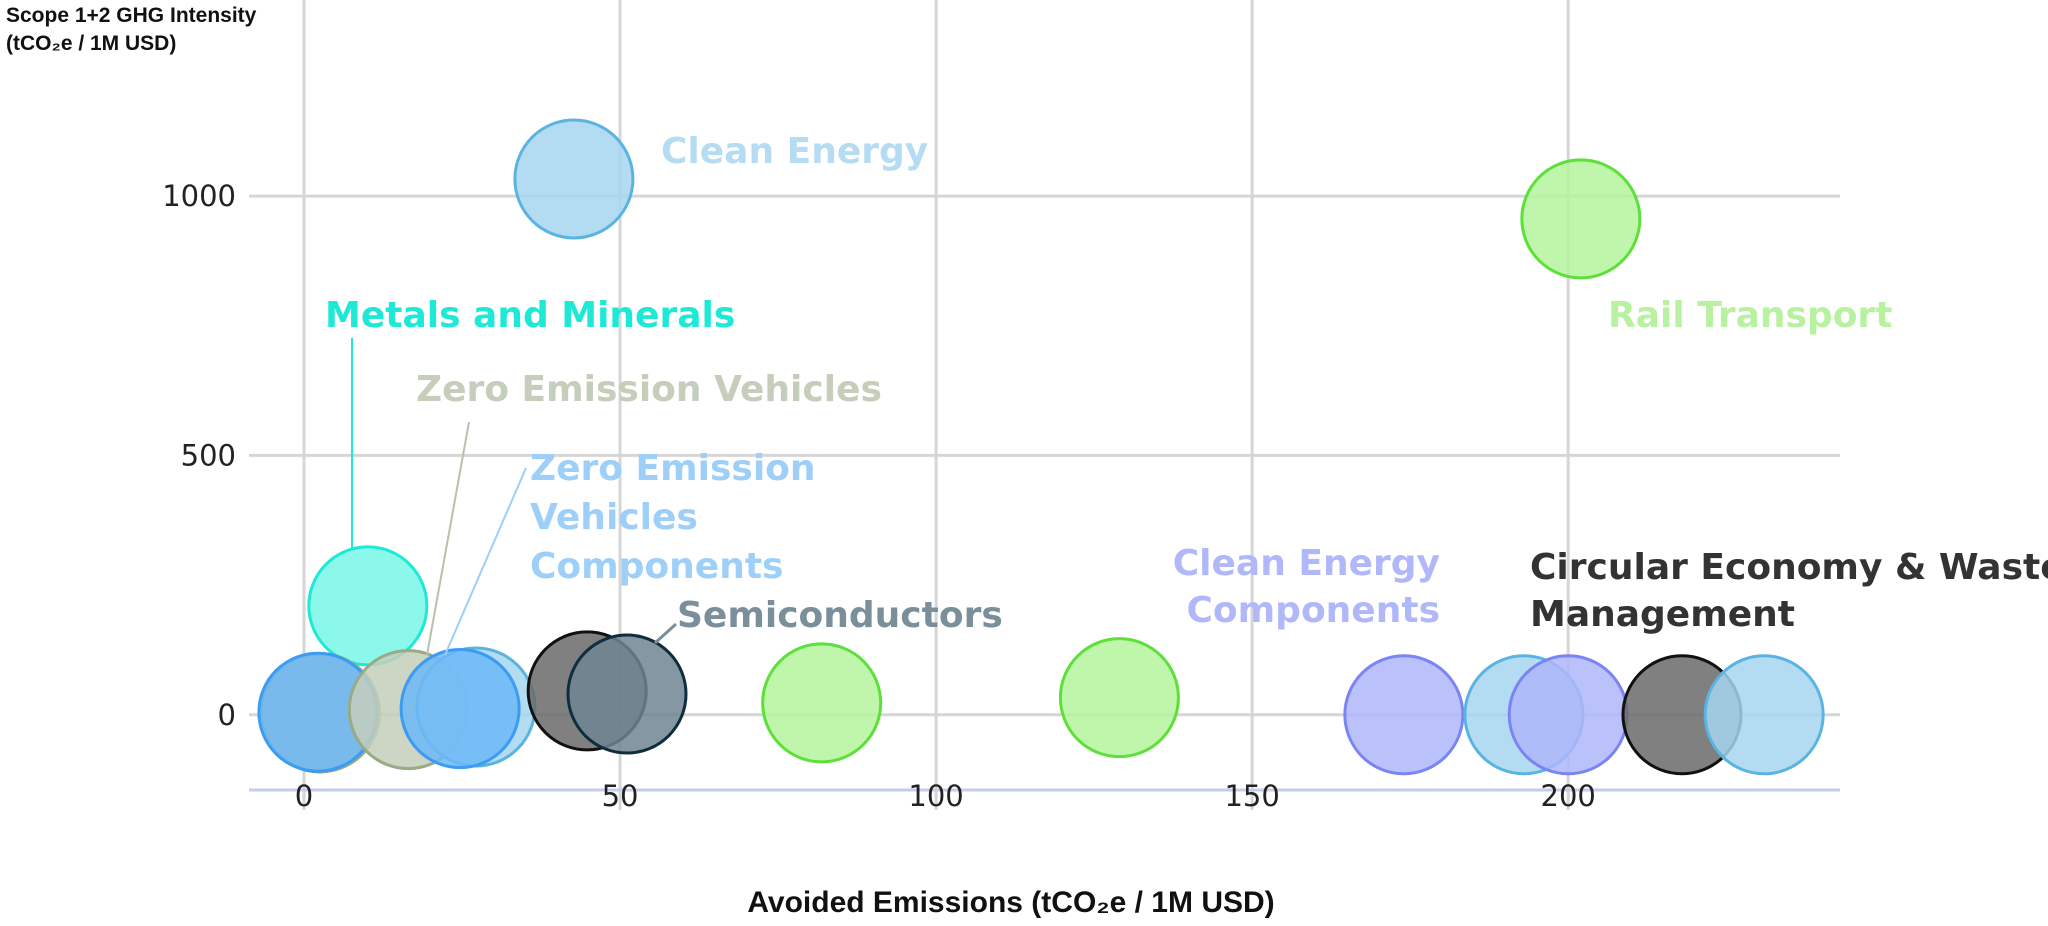 This screenshot has width=2048, height=926. What do you see at coordinates (208, 455) in the screenshot?
I see `y-tick-label: 500` at bounding box center [208, 455].